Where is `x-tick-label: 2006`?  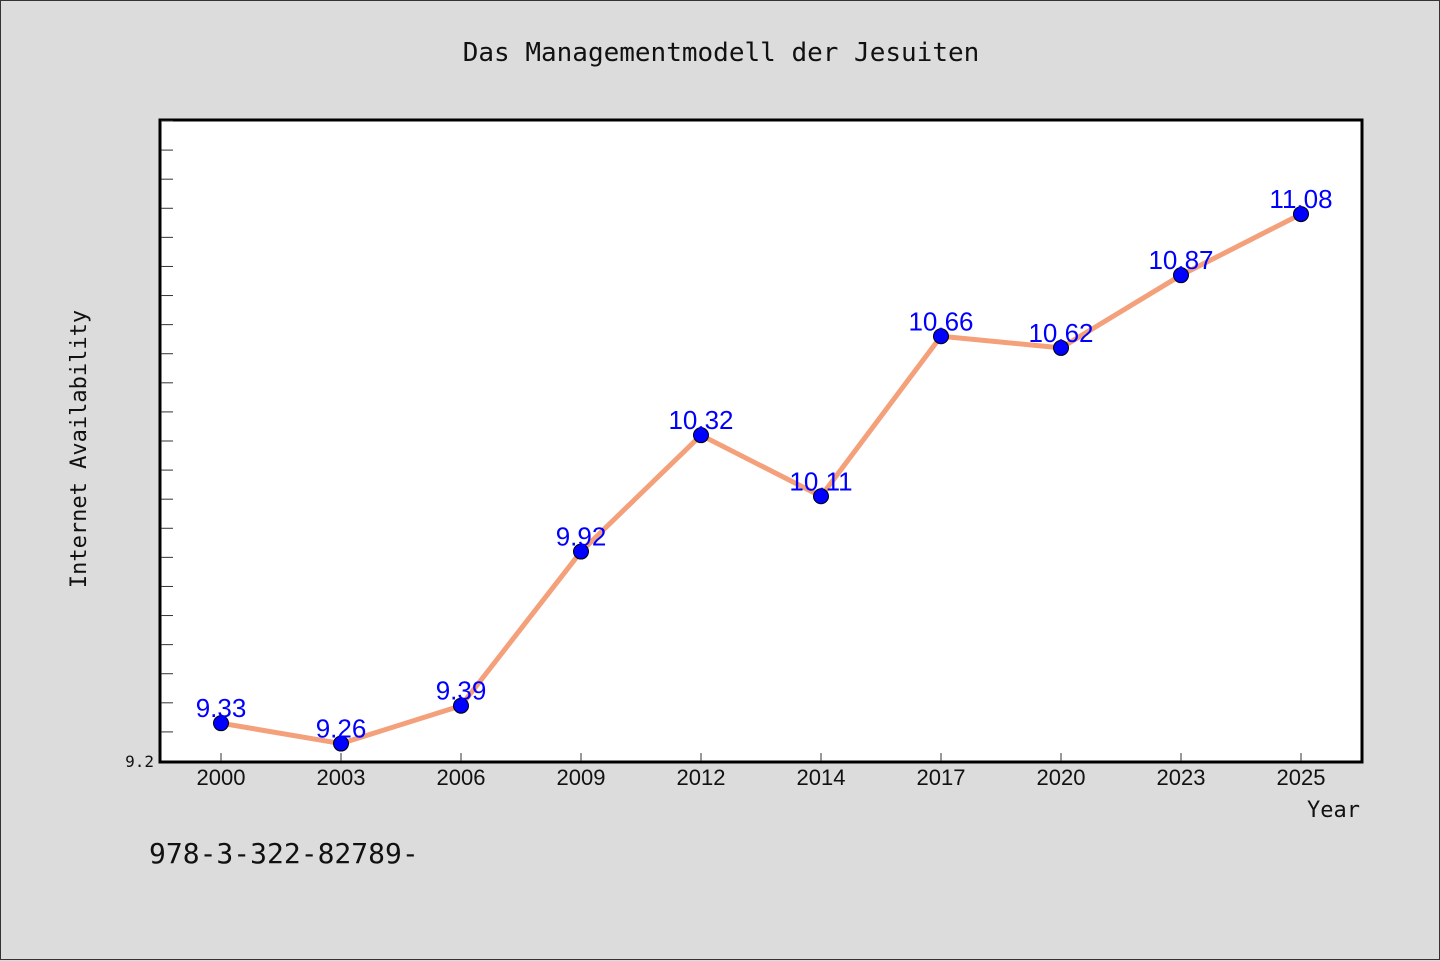
x-tick-label: 2006 is located at coordinates (461, 777).